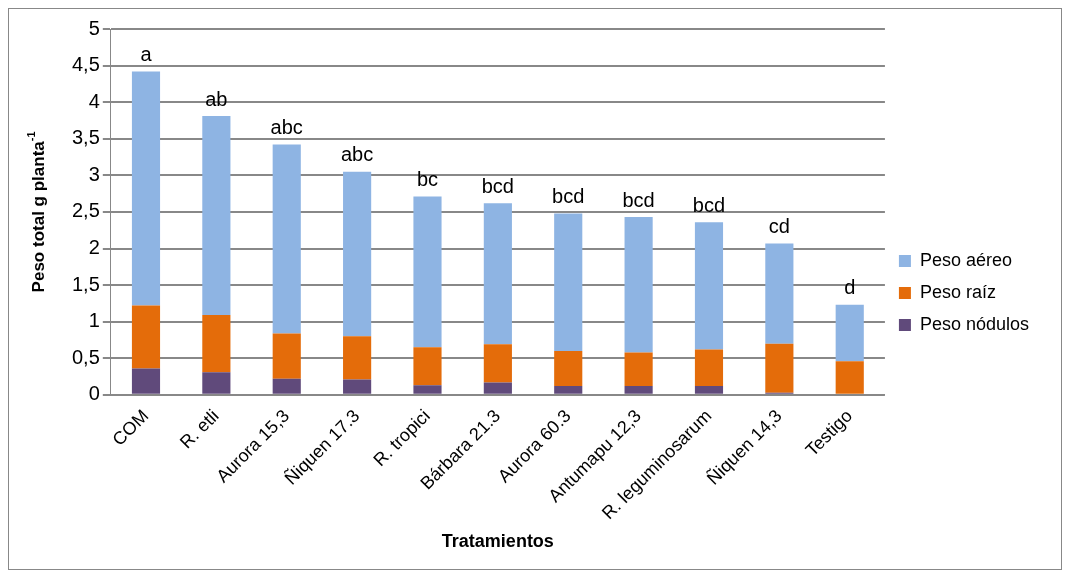  I want to click on legend-label: Peso nódulos, so click(974, 323).